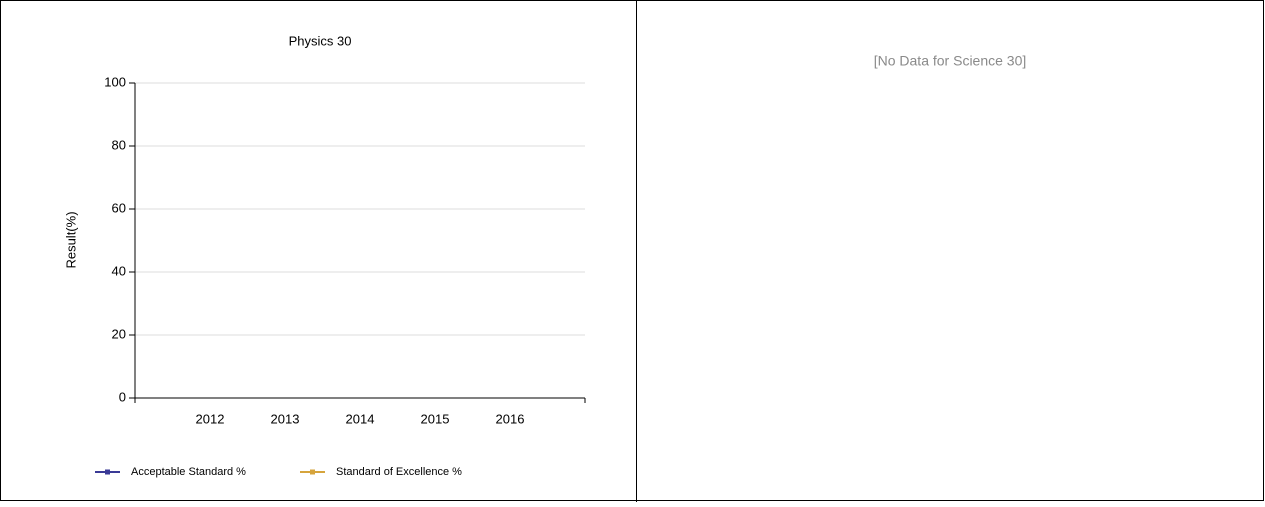 The height and width of the screenshot is (507, 1265). Describe the element at coordinates (70, 239) in the screenshot. I see `y-axis-label: Result(%)` at that location.